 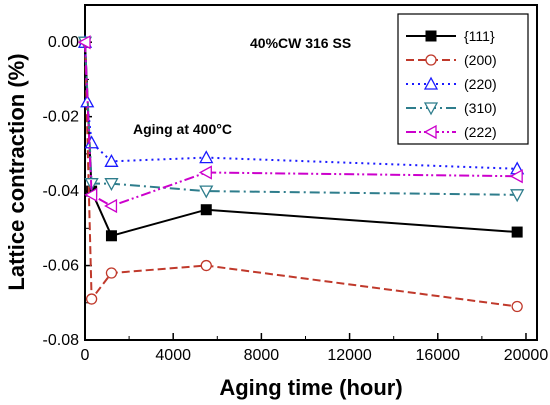 What do you see at coordinates (61, 191) in the screenshot?
I see `y-tick-label: -0.04` at bounding box center [61, 191].